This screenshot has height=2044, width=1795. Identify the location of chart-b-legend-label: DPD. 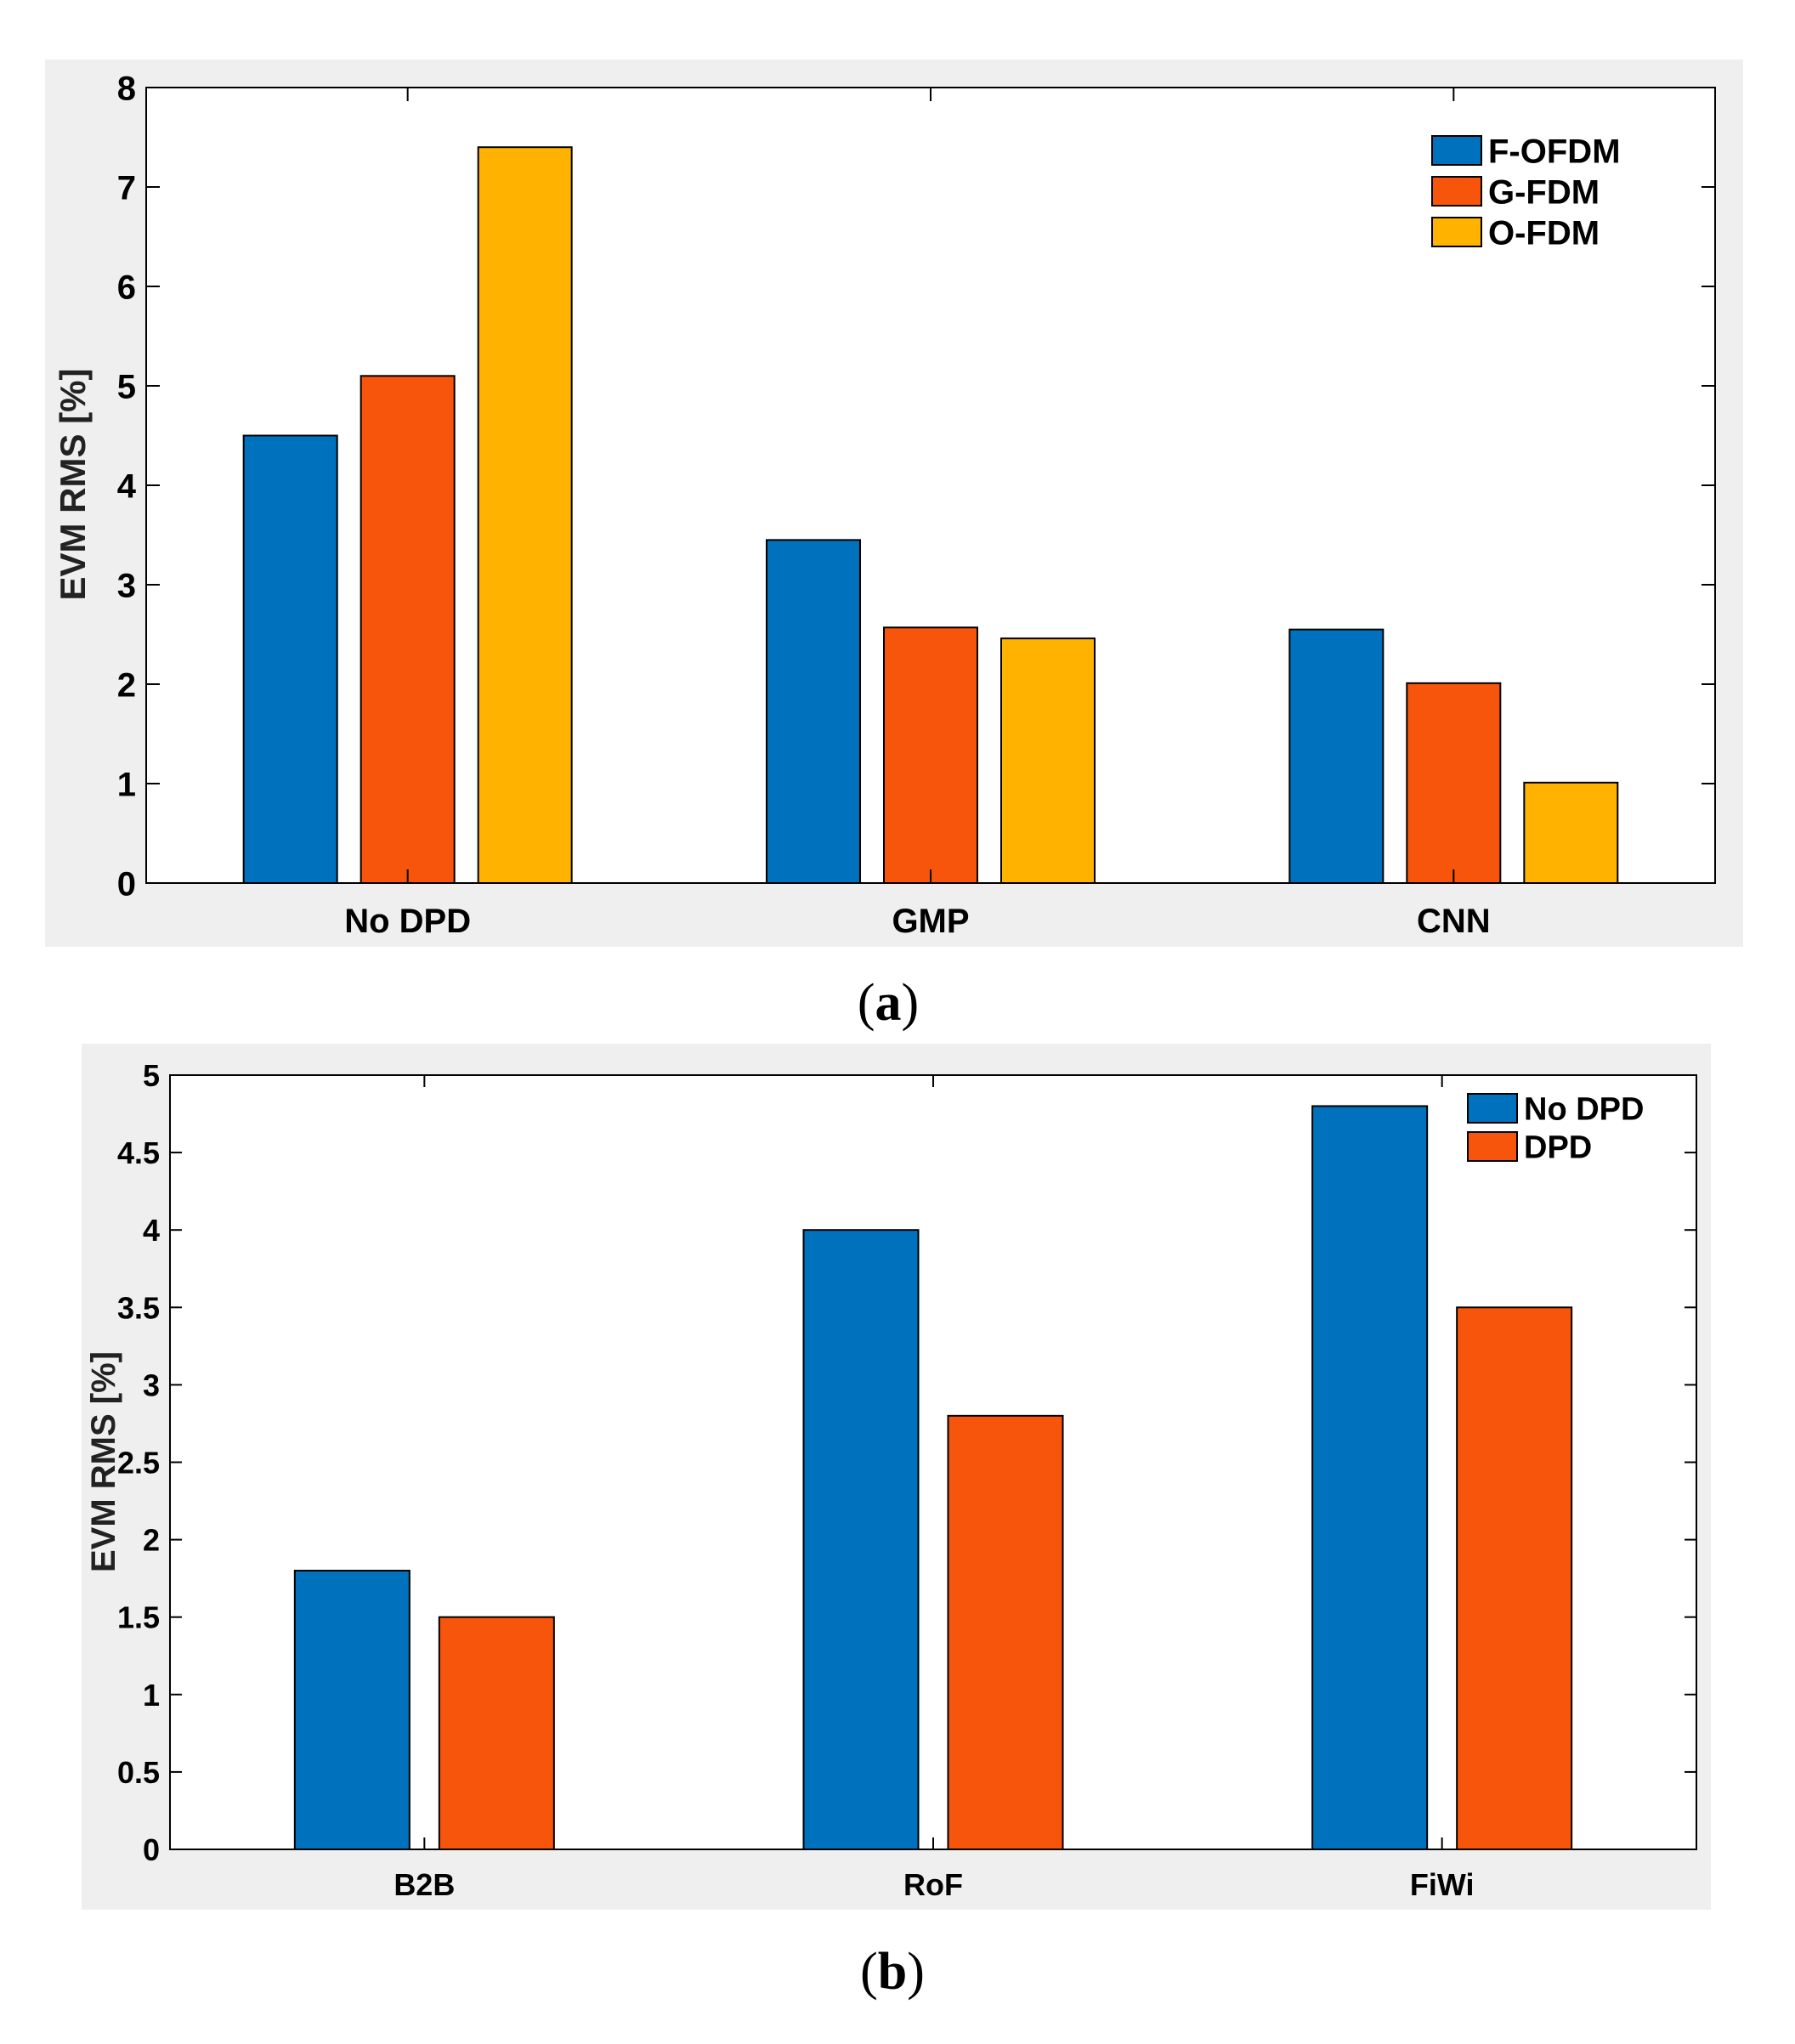
(1558, 1148).